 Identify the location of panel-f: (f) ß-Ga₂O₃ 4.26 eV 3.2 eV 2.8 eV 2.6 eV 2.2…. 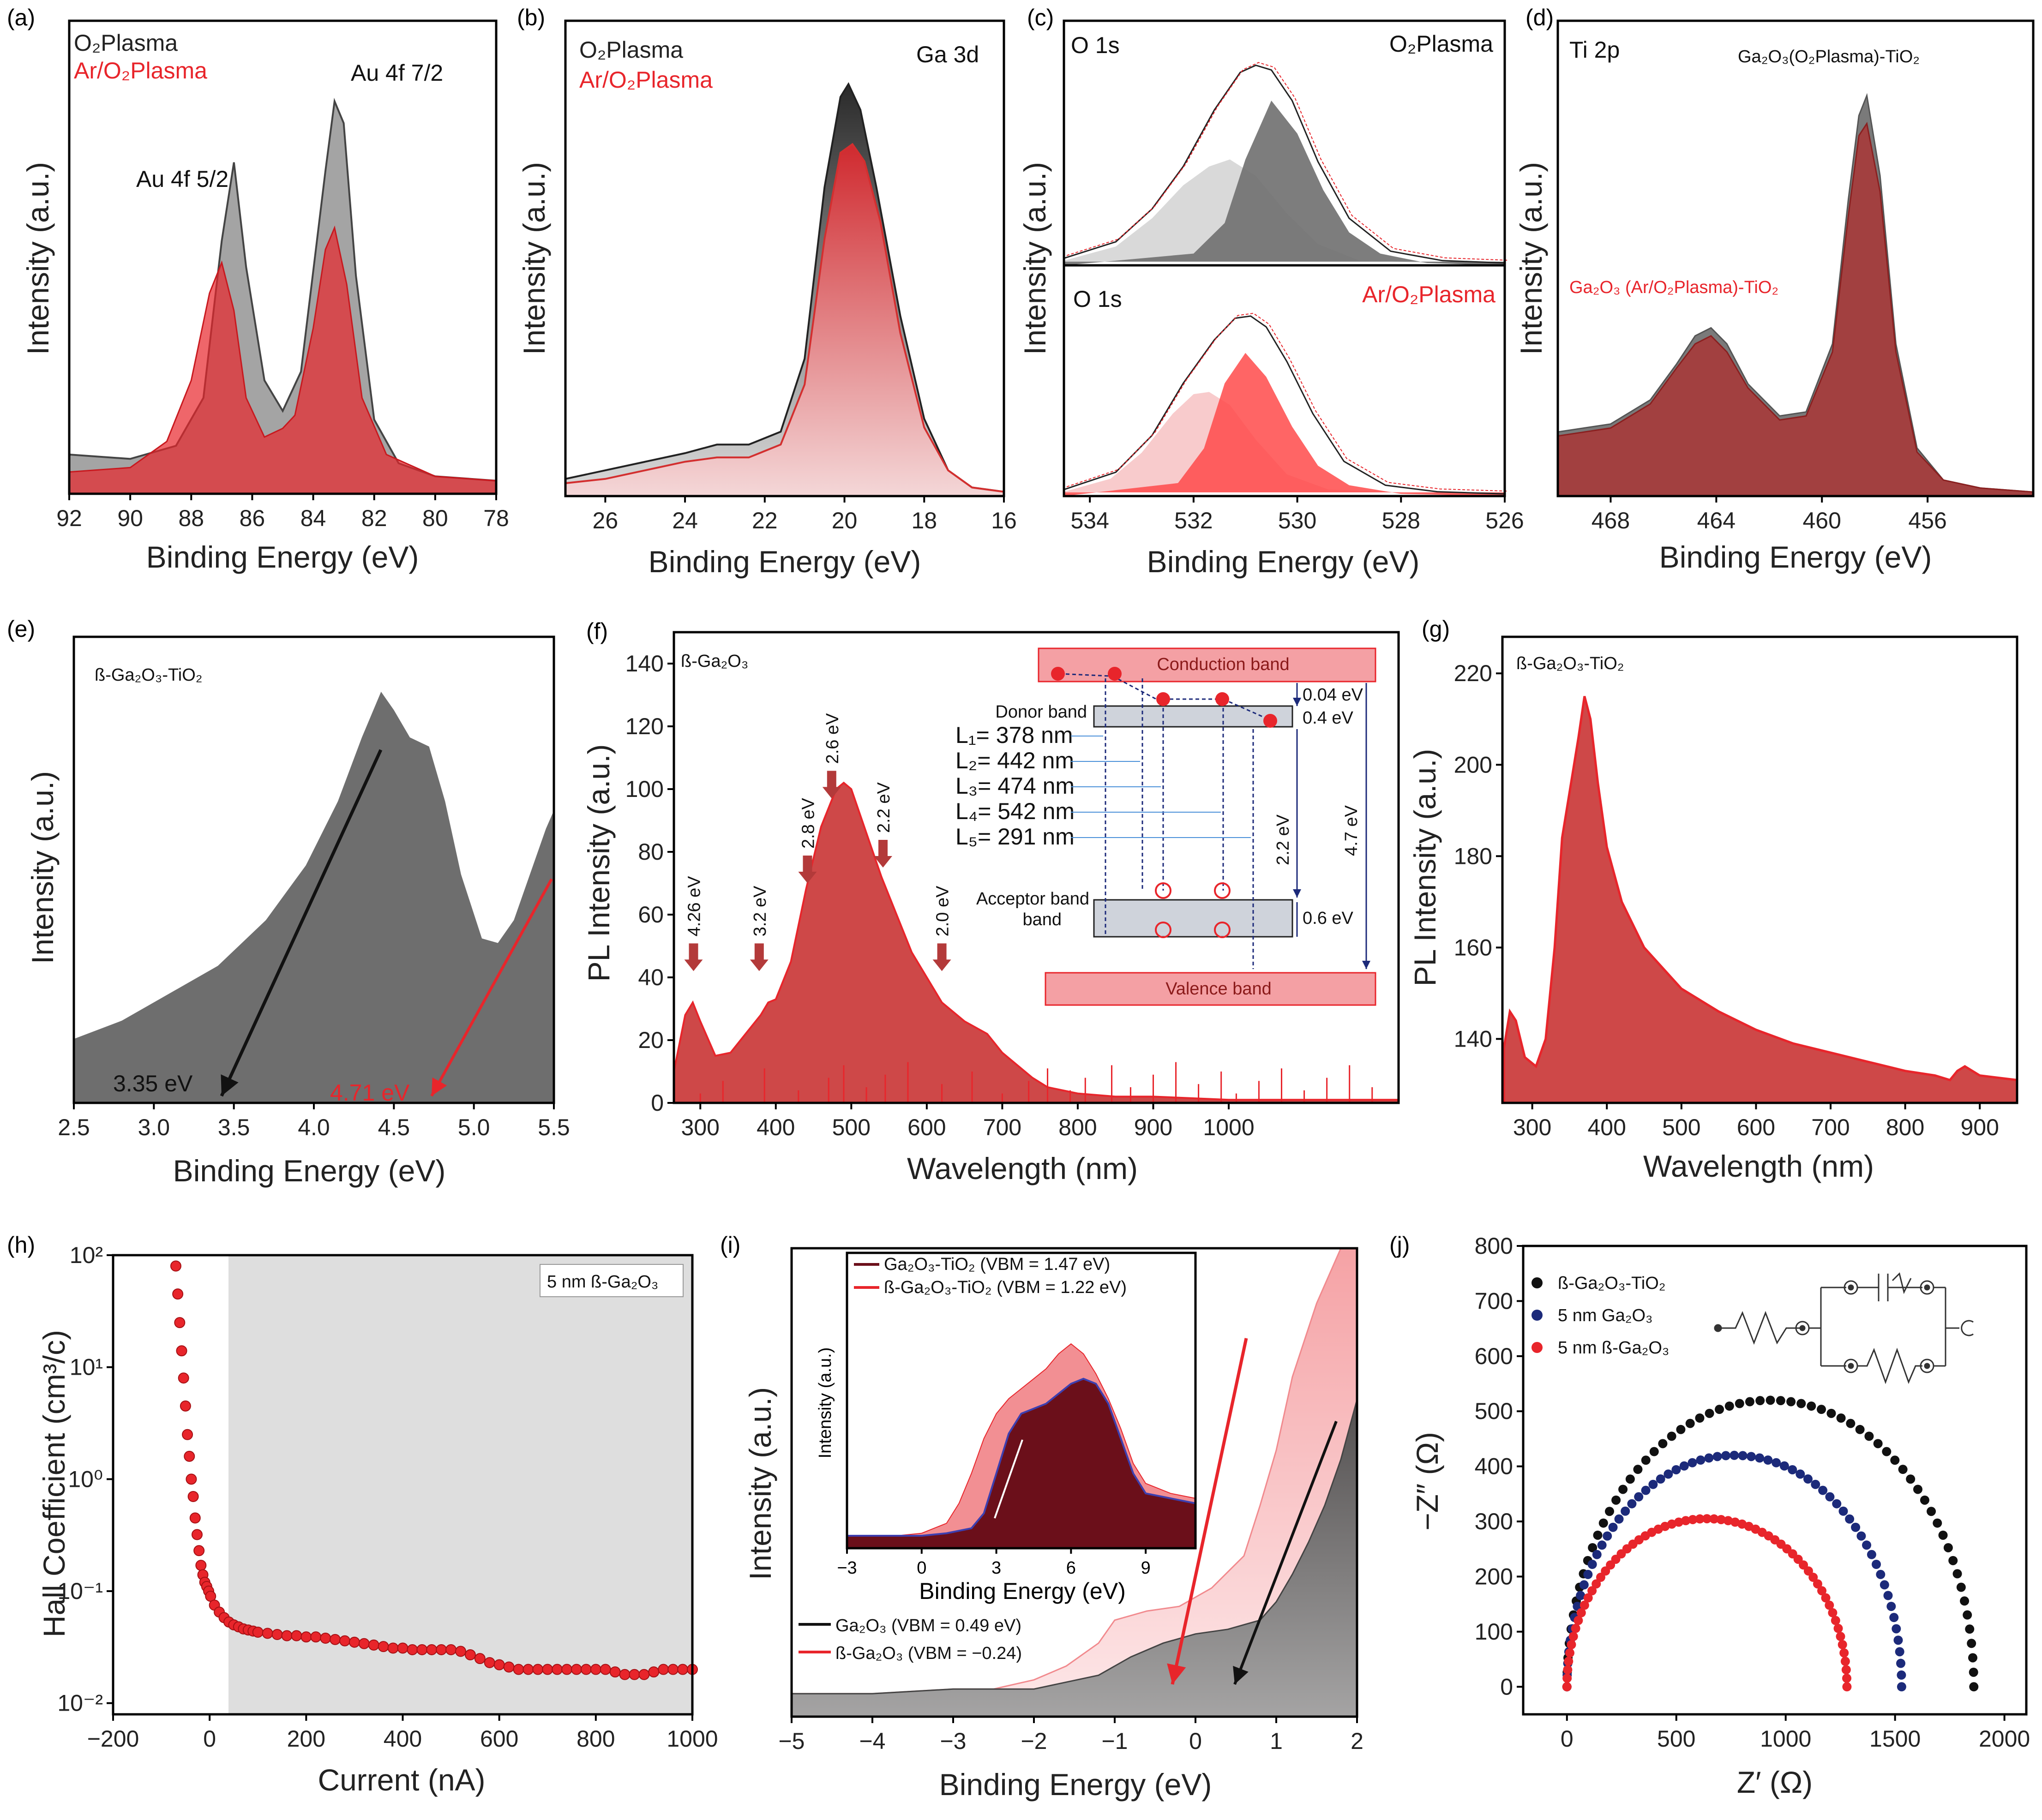
(991, 901).